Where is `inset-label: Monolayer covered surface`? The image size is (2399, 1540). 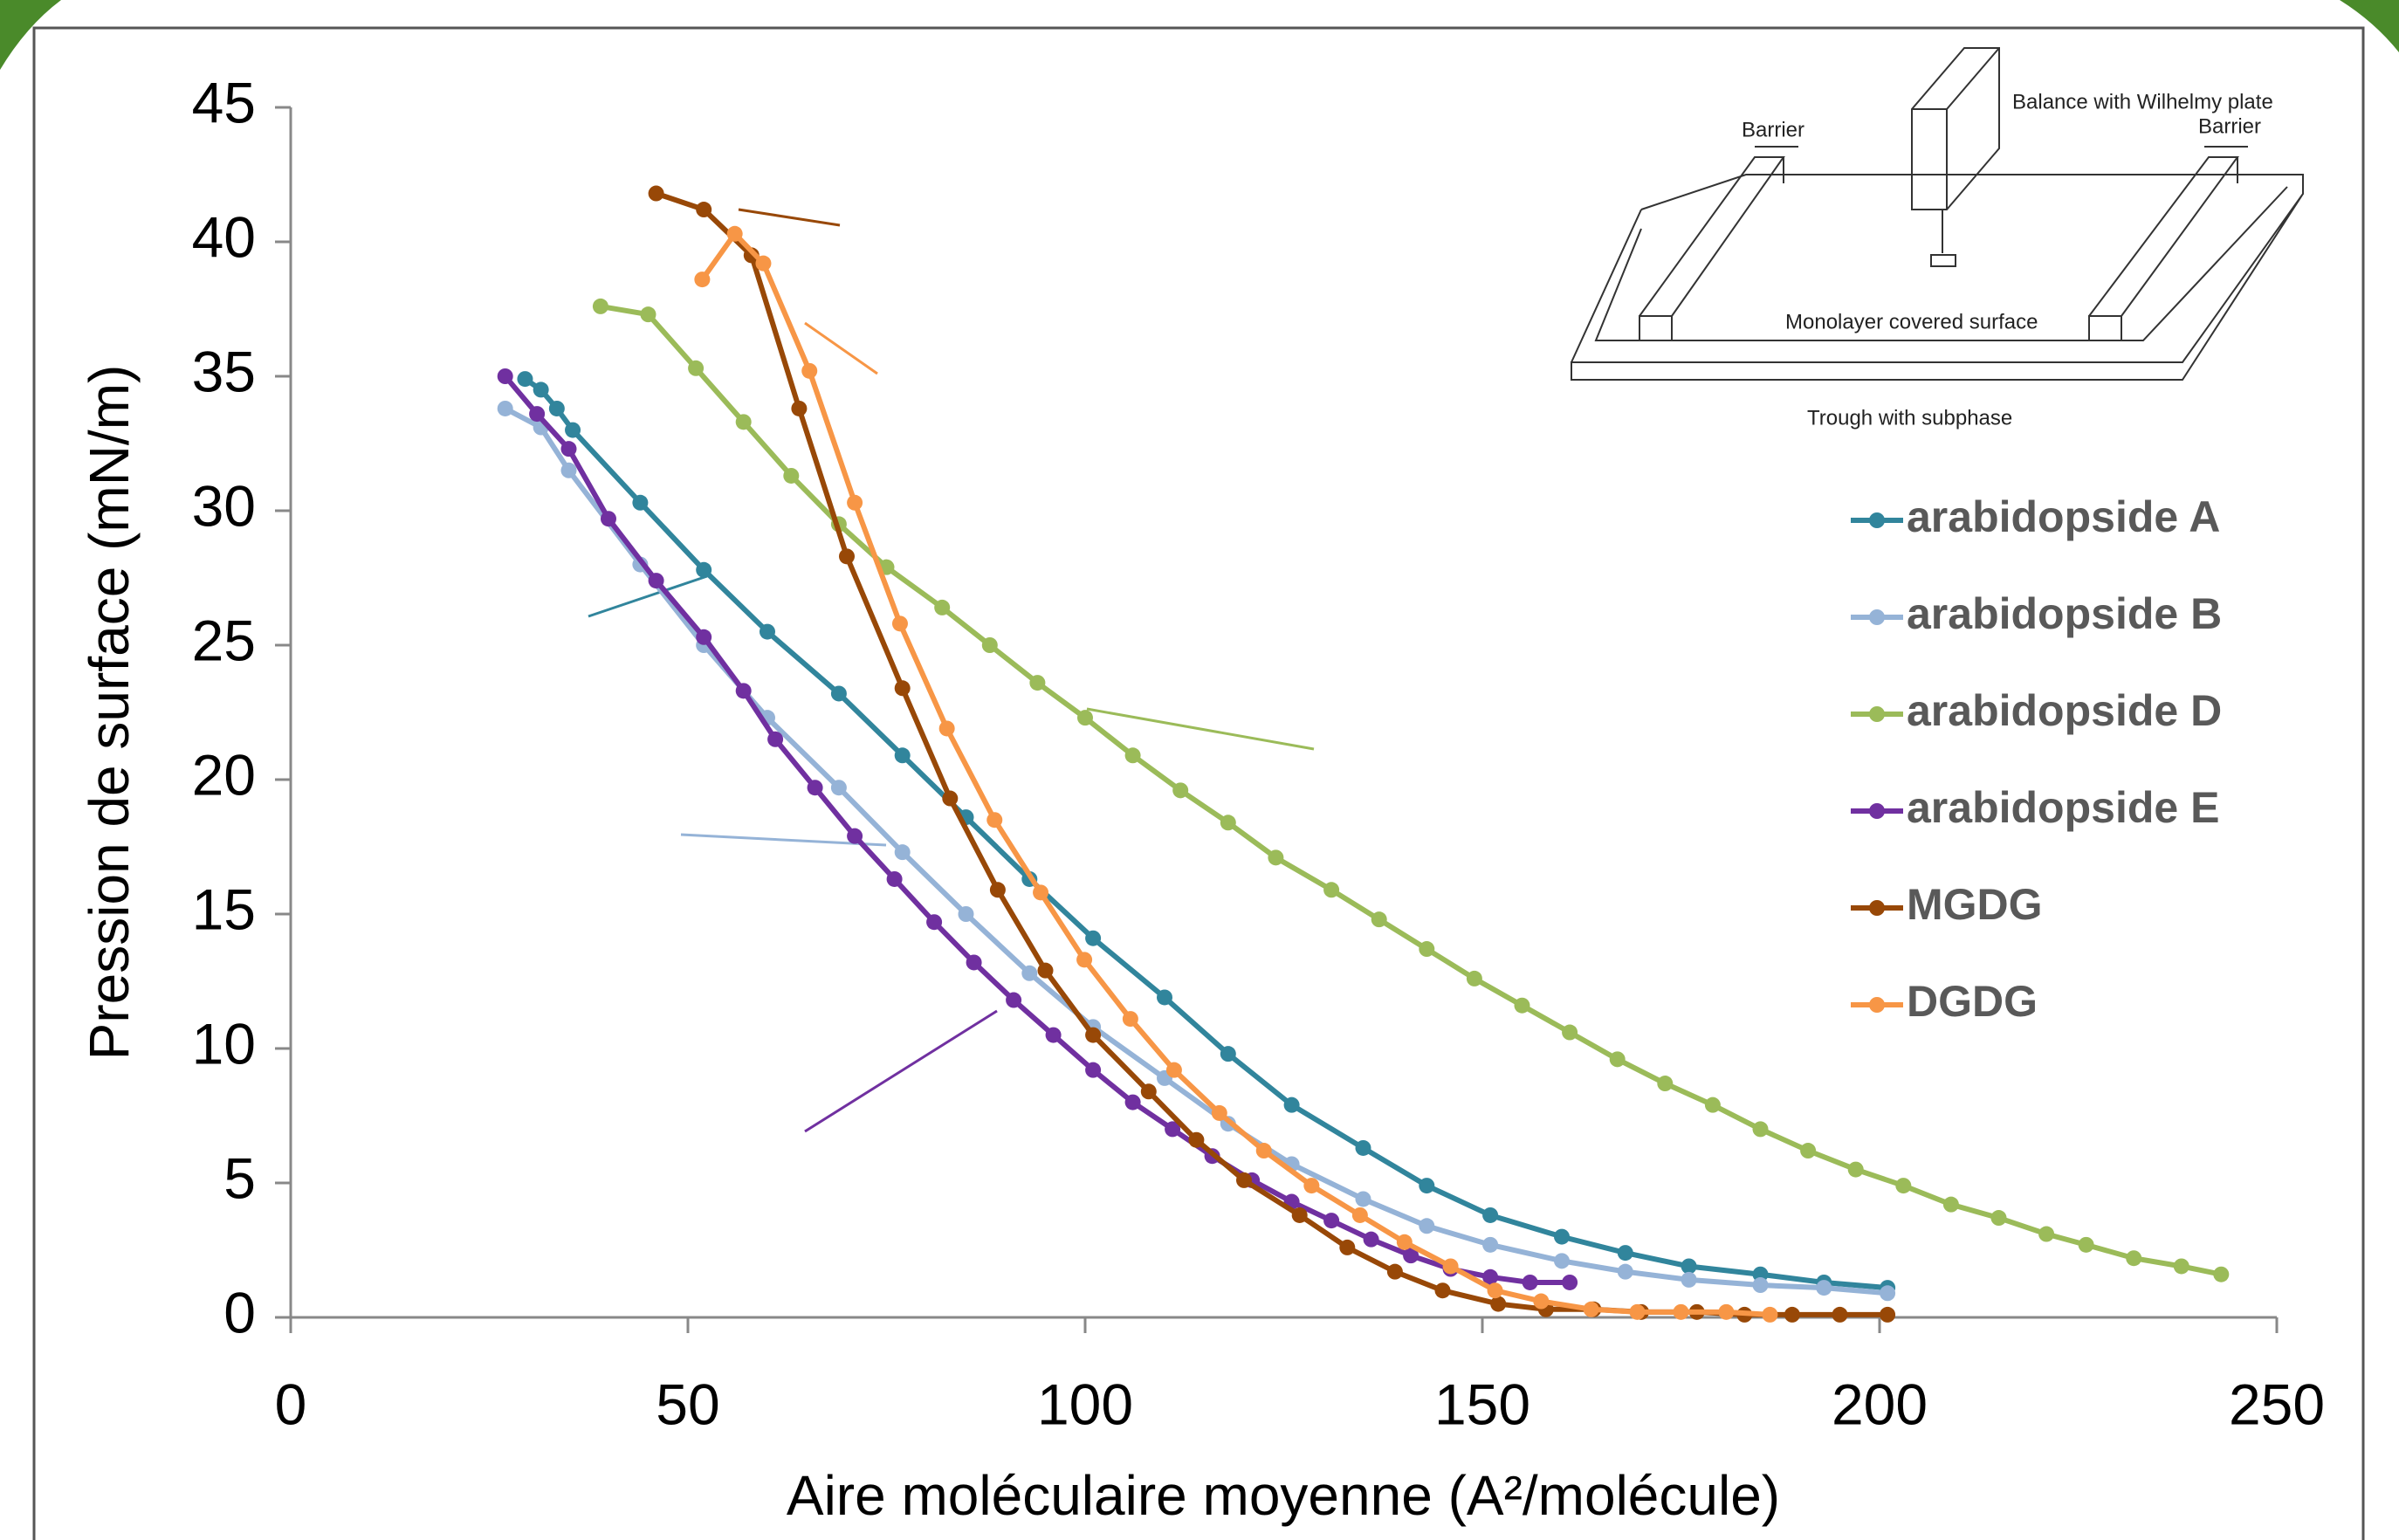
inset-label: Monolayer covered surface is located at coordinates (1912, 321).